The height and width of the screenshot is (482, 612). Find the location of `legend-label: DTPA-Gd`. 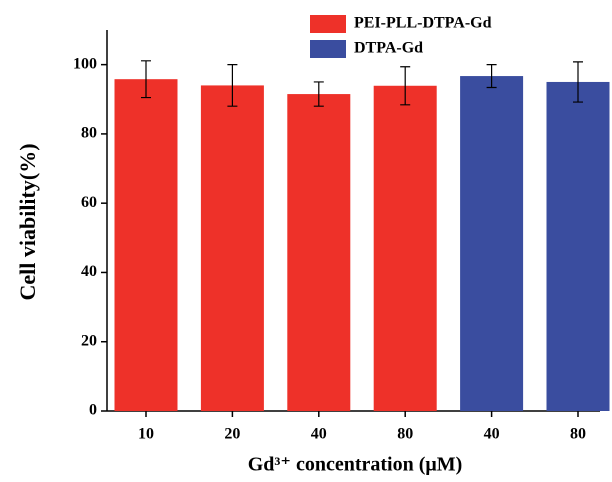

legend-label: DTPA-Gd is located at coordinates (388, 48).